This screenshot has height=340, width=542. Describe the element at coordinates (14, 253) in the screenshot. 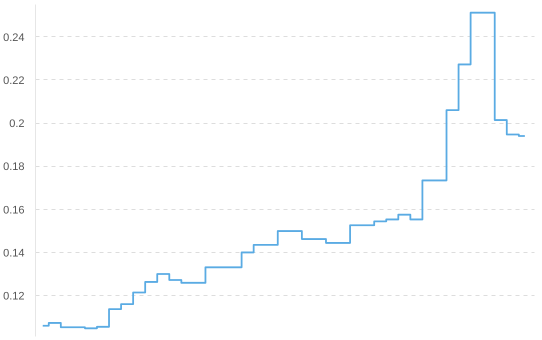

I see `y-tick-label: 0.14` at that location.